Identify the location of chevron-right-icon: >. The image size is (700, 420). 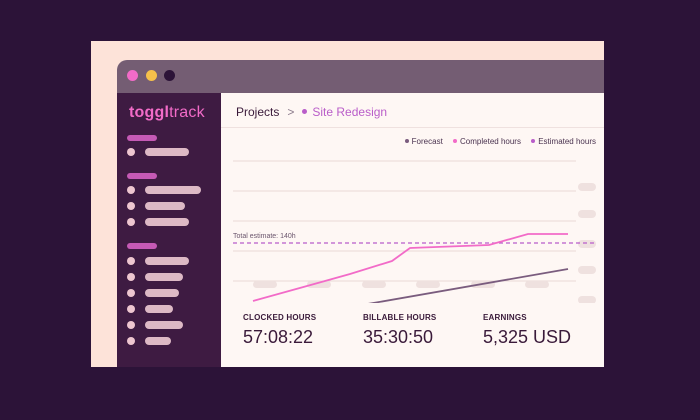
(291, 112).